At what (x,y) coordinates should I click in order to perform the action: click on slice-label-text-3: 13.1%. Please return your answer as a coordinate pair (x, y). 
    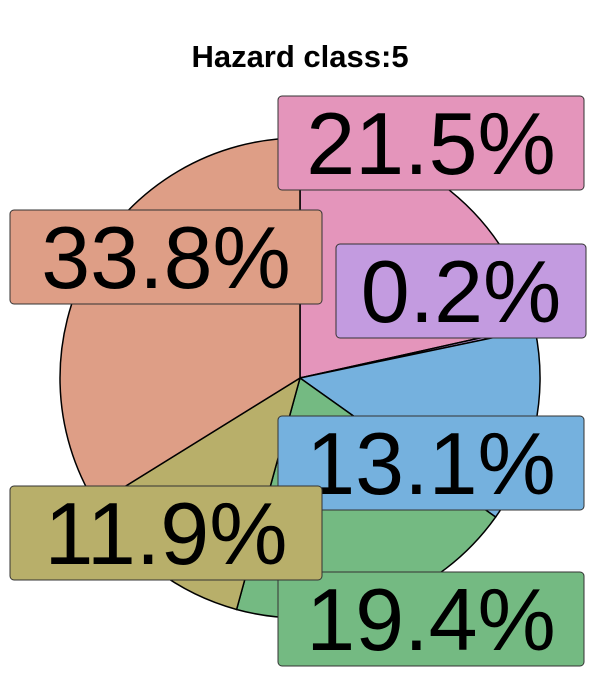
    Looking at the image, I should click on (431, 463).